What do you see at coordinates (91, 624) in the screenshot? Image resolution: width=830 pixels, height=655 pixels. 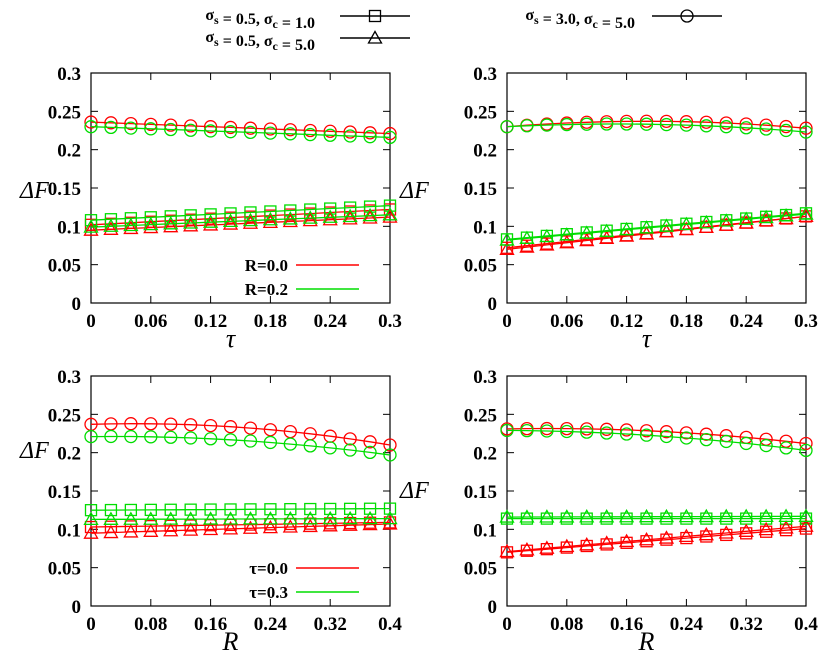 I see `x-tick-label: 0` at bounding box center [91, 624].